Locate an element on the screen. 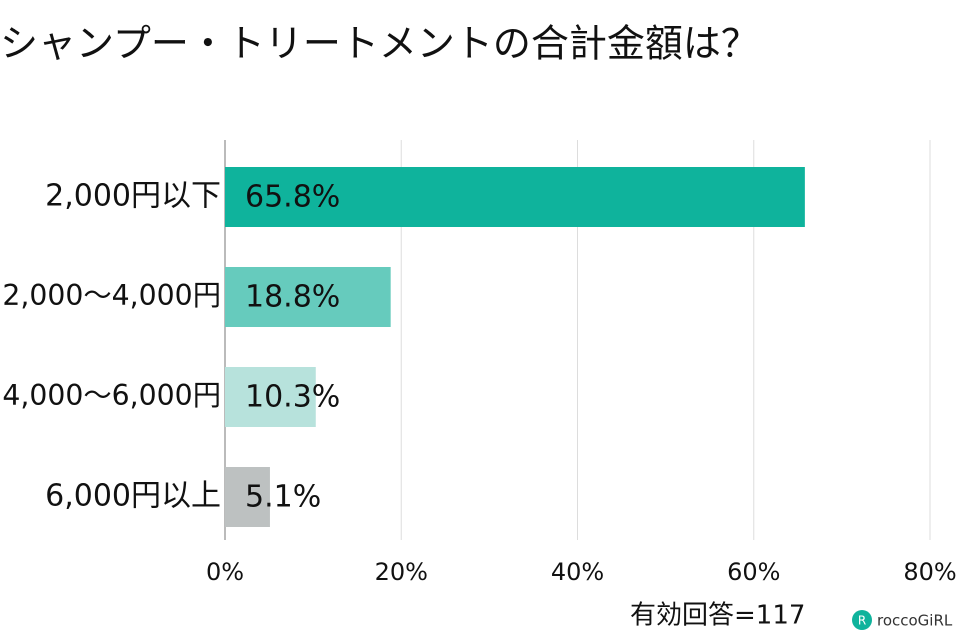 This screenshot has width=960, height=640. category-label: 2,000円以下 is located at coordinates (133, 196).